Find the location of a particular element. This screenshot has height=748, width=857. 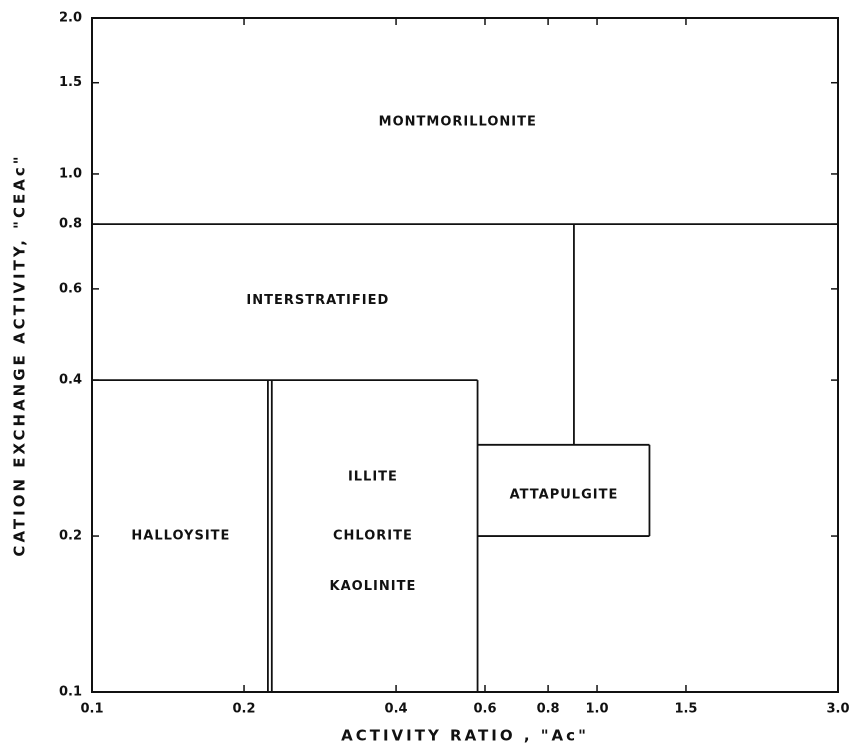

region-label: MONTMORILLONITE is located at coordinates (458, 121).